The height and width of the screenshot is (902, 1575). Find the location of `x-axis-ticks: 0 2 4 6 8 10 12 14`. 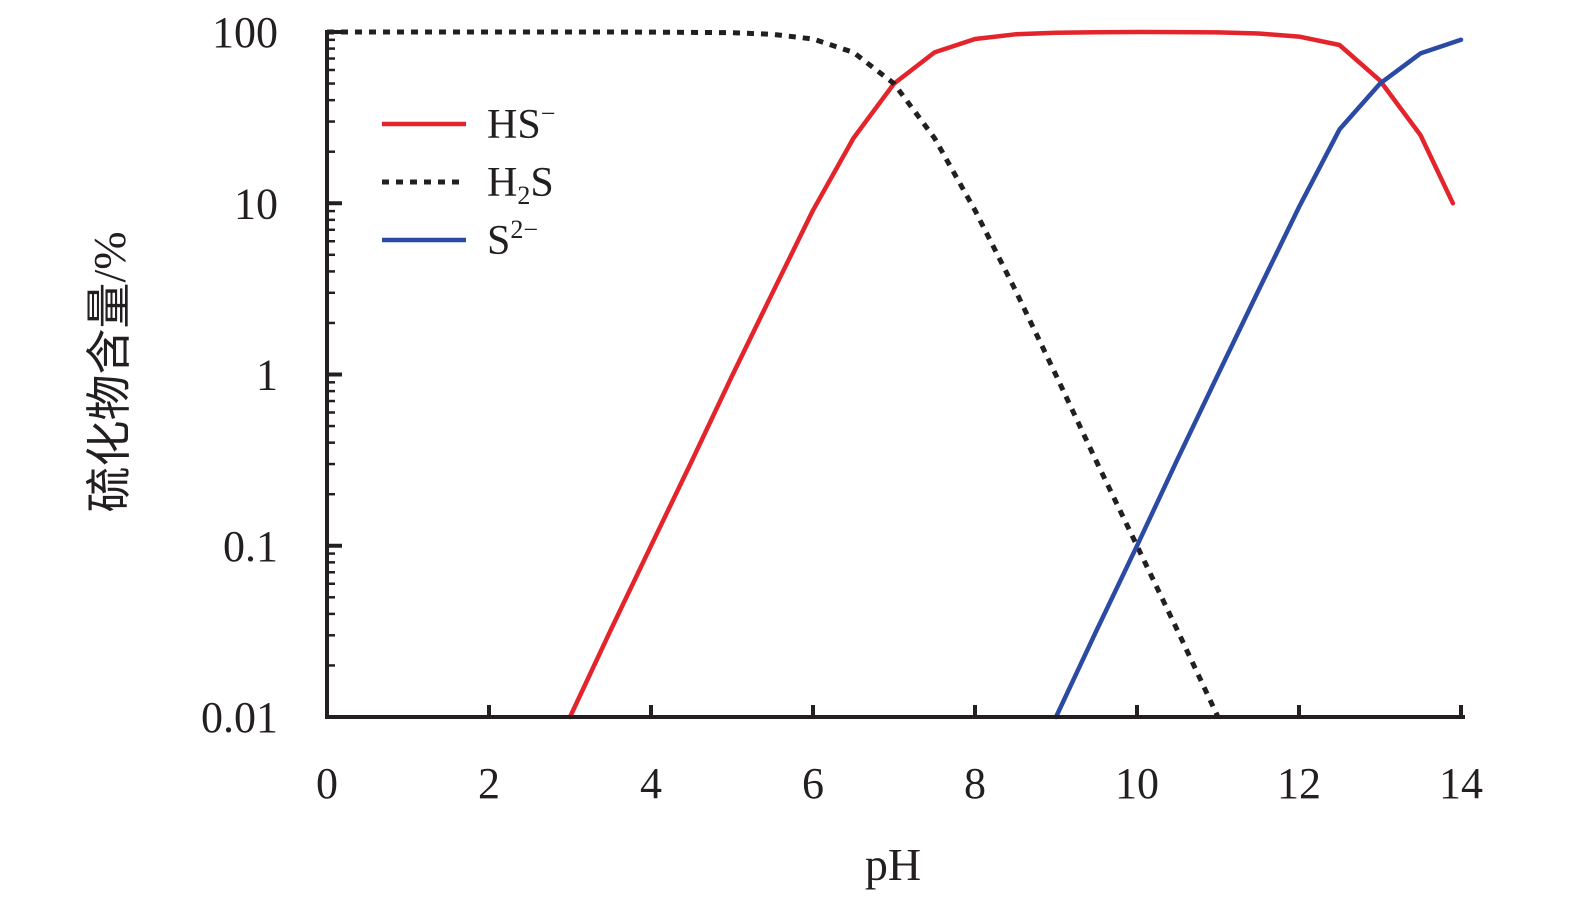

x-axis-ticks: 0 2 4 6 8 10 12 14 is located at coordinates (899, 756).